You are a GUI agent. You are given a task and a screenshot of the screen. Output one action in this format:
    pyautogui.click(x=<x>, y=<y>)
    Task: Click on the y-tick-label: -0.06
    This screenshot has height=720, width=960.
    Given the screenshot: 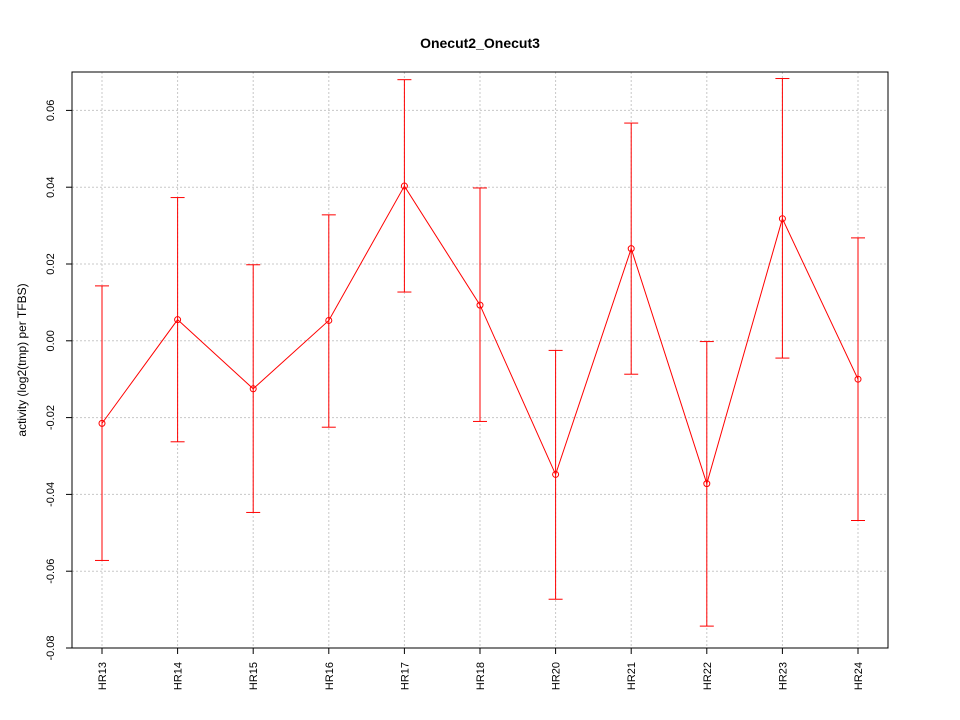 What is the action you would take?
    pyautogui.click(x=51, y=571)
    